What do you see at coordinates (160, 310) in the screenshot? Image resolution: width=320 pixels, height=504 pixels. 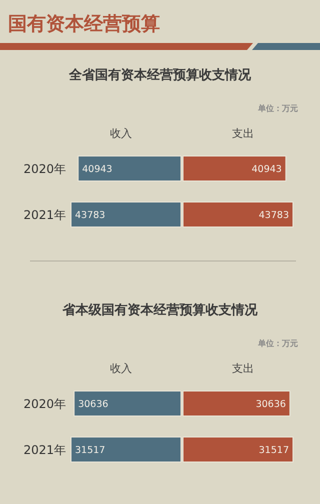 I see `chart-title: 省本级国有资本经营预算收支情况` at bounding box center [160, 310].